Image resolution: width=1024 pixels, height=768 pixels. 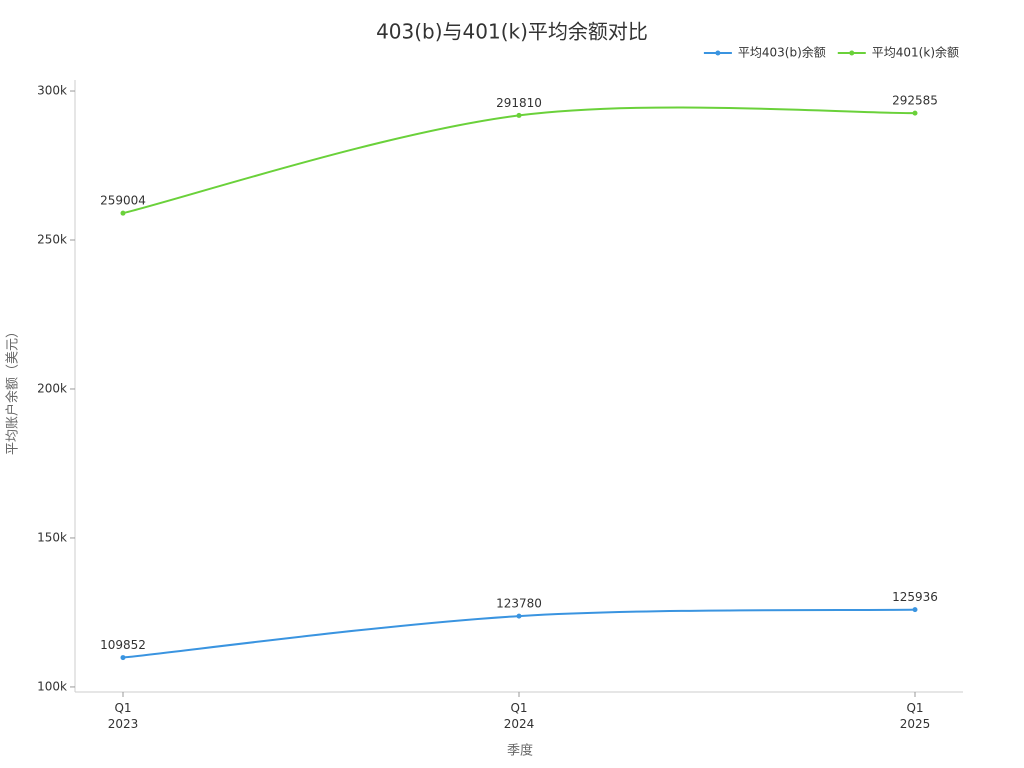 What do you see at coordinates (915, 52) in the screenshot?
I see `legend-label: 平均401(k)余额` at bounding box center [915, 52].